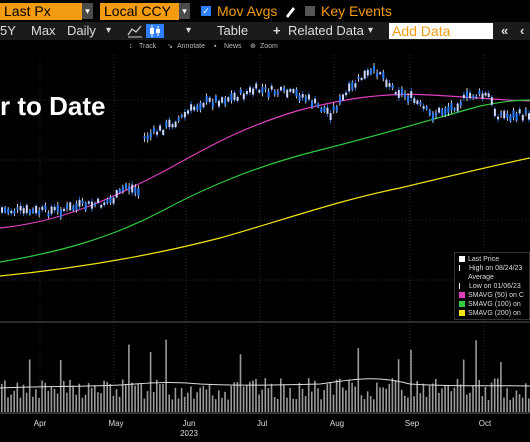  Describe the element at coordinates (247, 11) in the screenshot. I see `mov-avgs-label: Mov Avgs` at that location.